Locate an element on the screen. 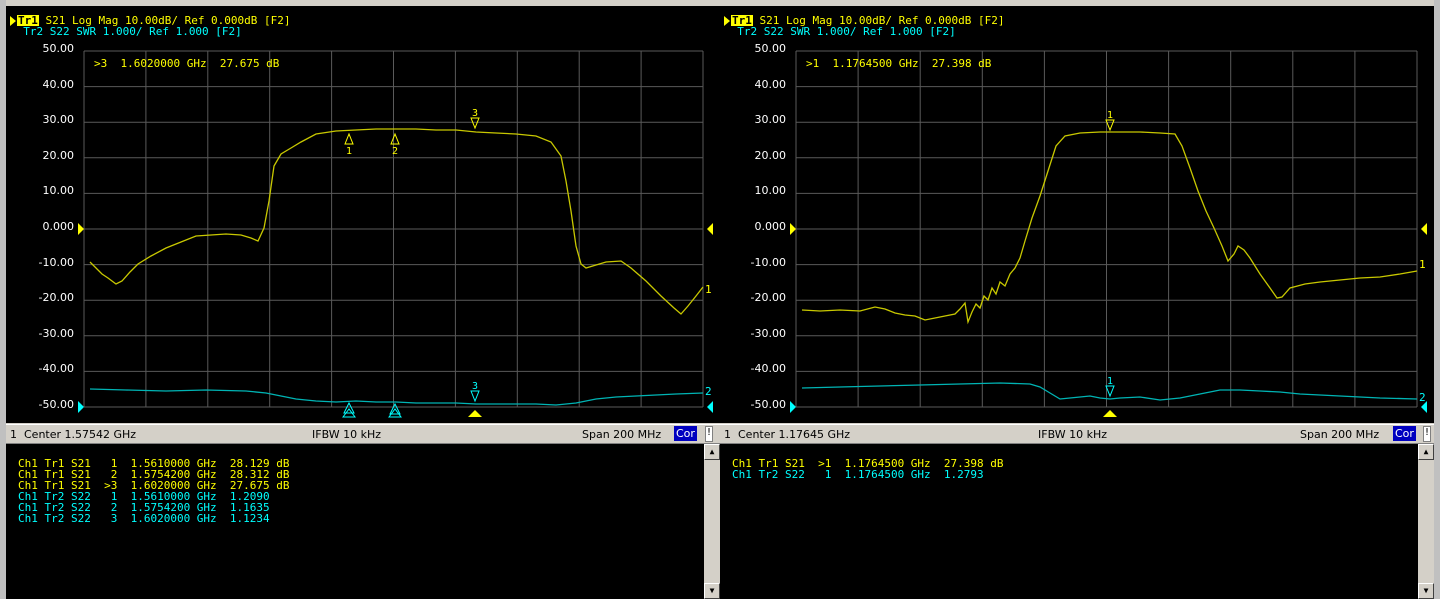  right-trace2-header: Tr2 S22 SWR 1.000/ Ref 1.000 [F2] is located at coordinates (840, 31).